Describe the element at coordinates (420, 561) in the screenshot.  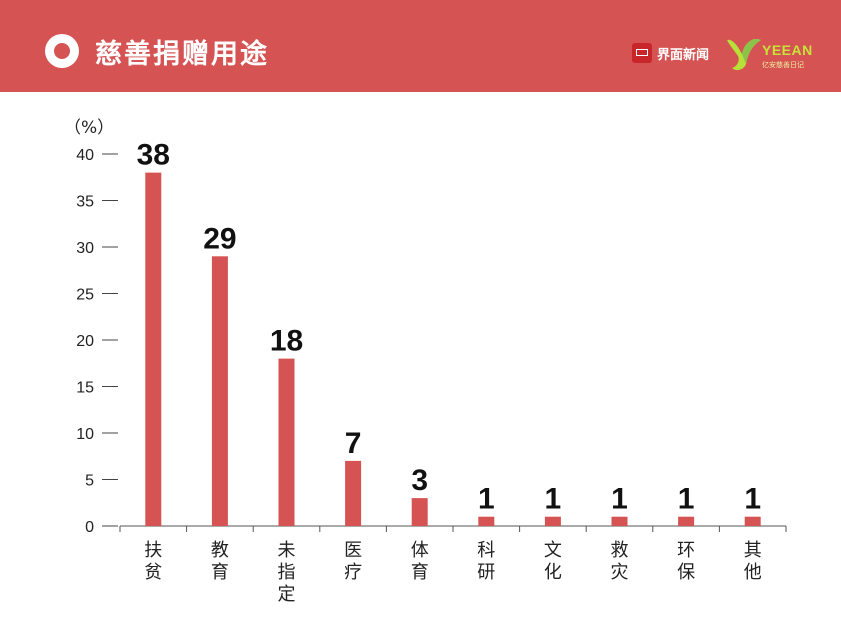
I see `category-label-4: 体育` at that location.